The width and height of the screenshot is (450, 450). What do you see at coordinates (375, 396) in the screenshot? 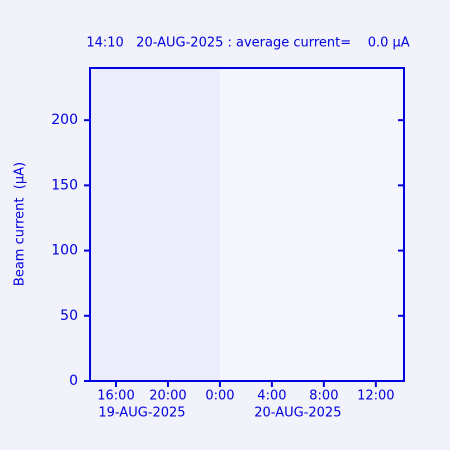
I see `x-tick-label: 12:00` at bounding box center [375, 396].